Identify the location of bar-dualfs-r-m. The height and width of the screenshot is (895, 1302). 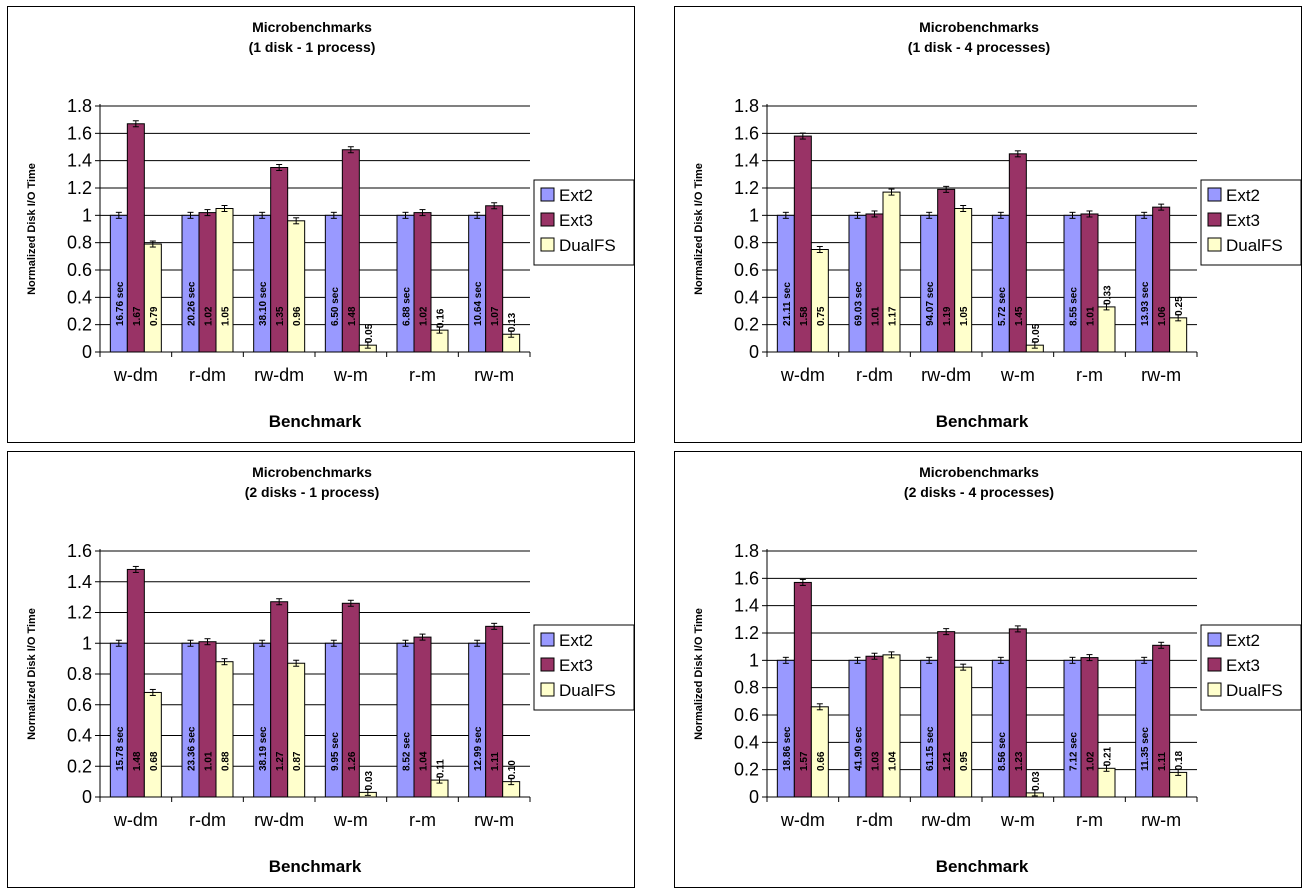
(1106, 329).